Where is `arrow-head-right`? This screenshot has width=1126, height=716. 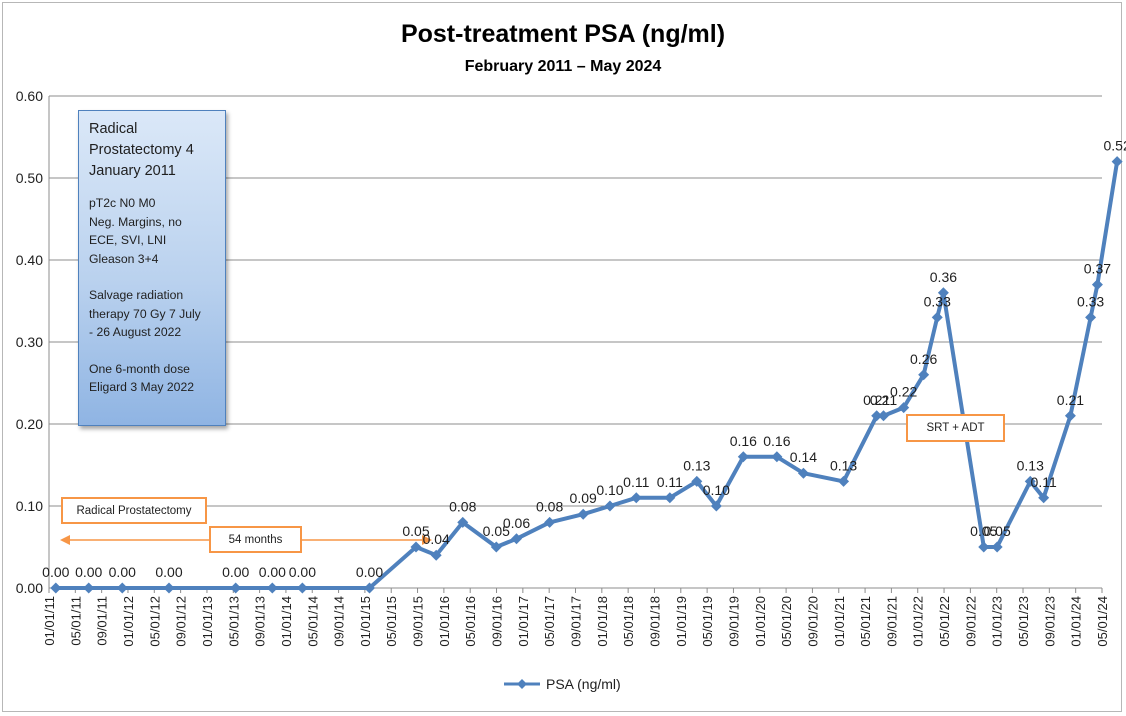
arrow-head-right is located at coordinates (427, 540).